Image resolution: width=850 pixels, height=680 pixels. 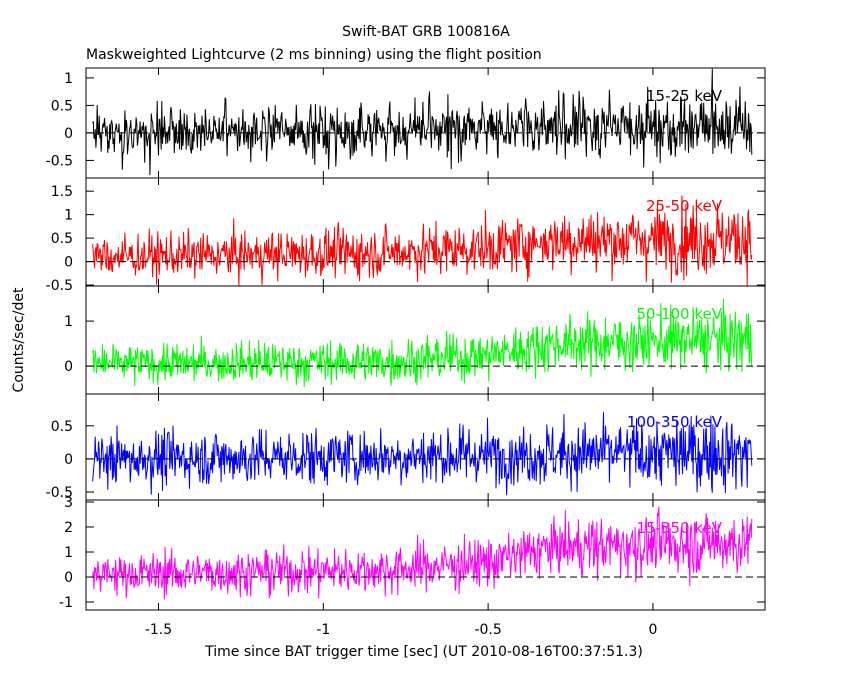 I want to click on panel-1: 15-25 keV -0.5 0 0.5 1, so click(x=406, y=123).